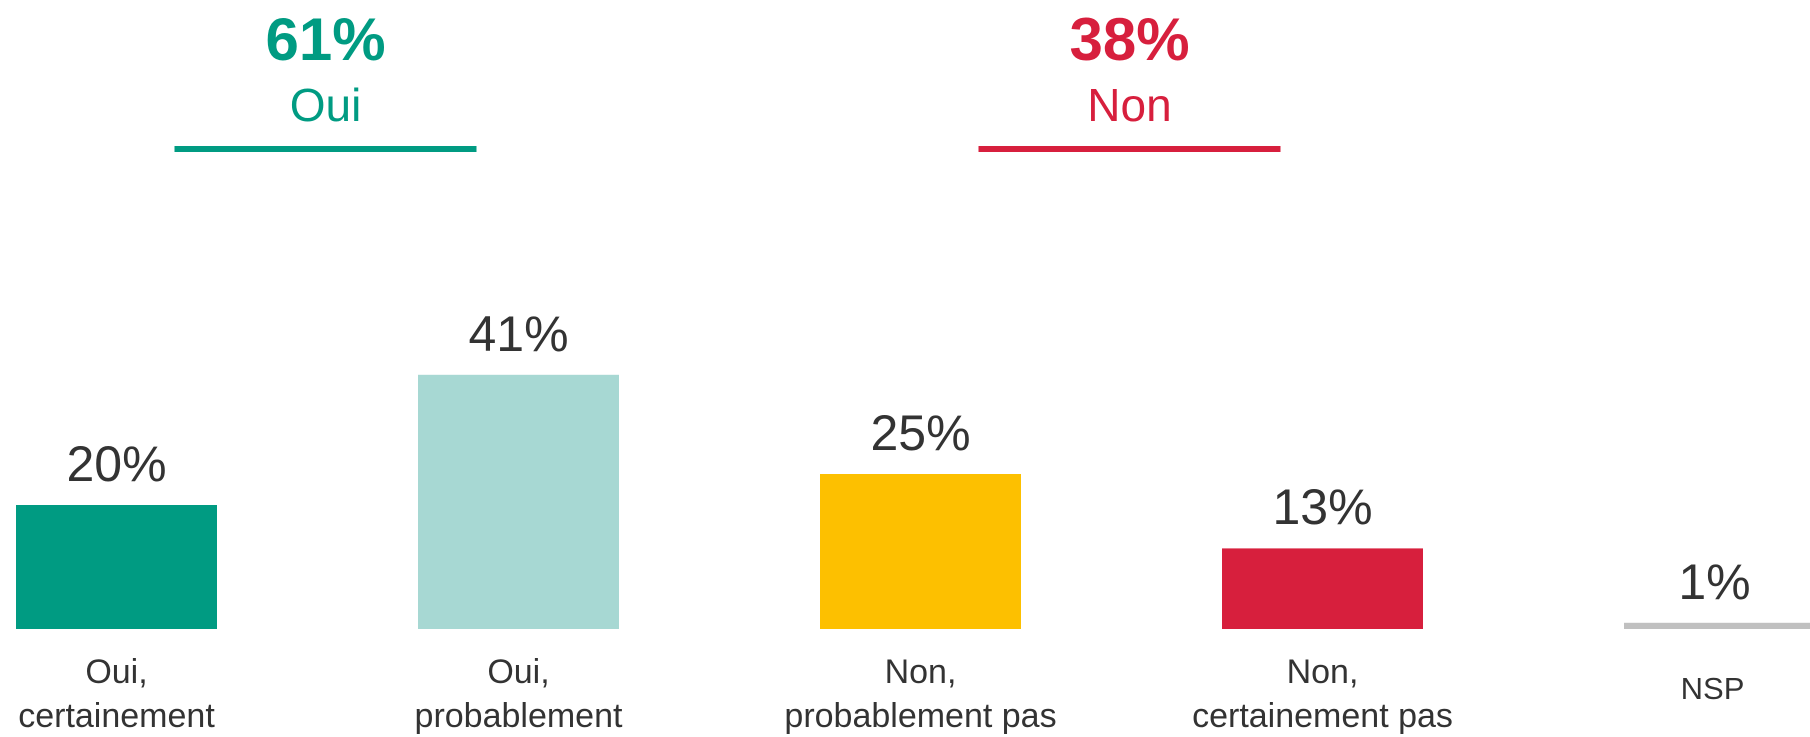  What do you see at coordinates (325, 105) in the screenshot?
I see `group-name: Oui` at bounding box center [325, 105].